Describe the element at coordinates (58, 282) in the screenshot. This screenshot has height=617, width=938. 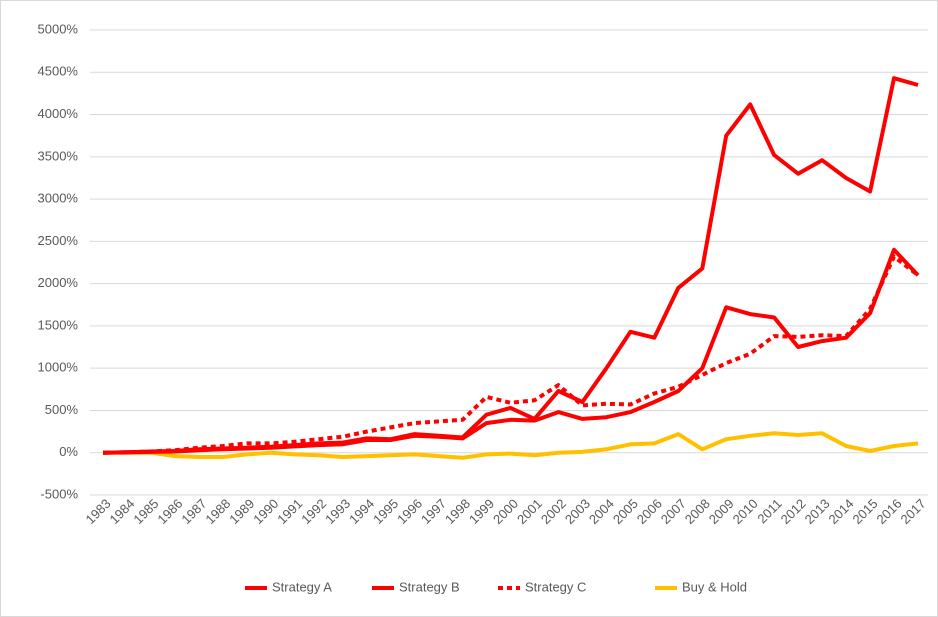
I see `y-tick-label: 2000%` at that location.